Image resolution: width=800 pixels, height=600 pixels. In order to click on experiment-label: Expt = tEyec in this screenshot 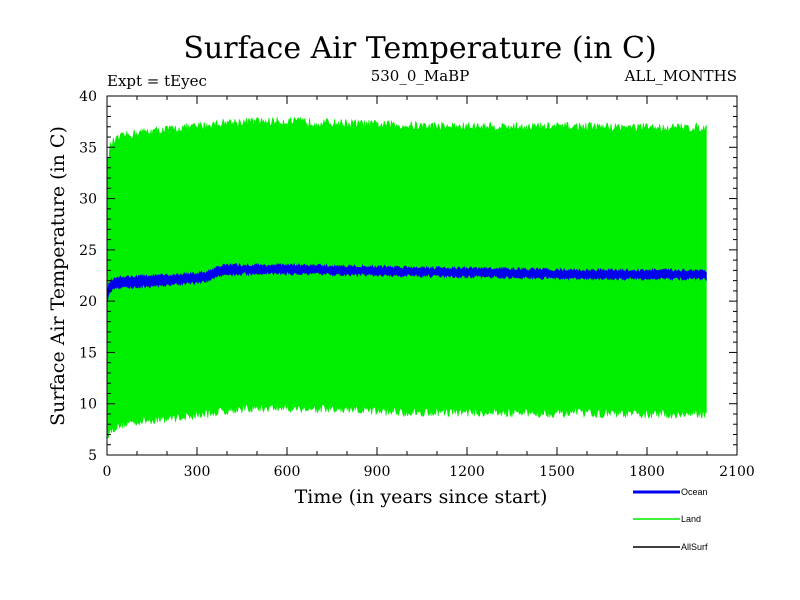, I will do `click(157, 81)`.